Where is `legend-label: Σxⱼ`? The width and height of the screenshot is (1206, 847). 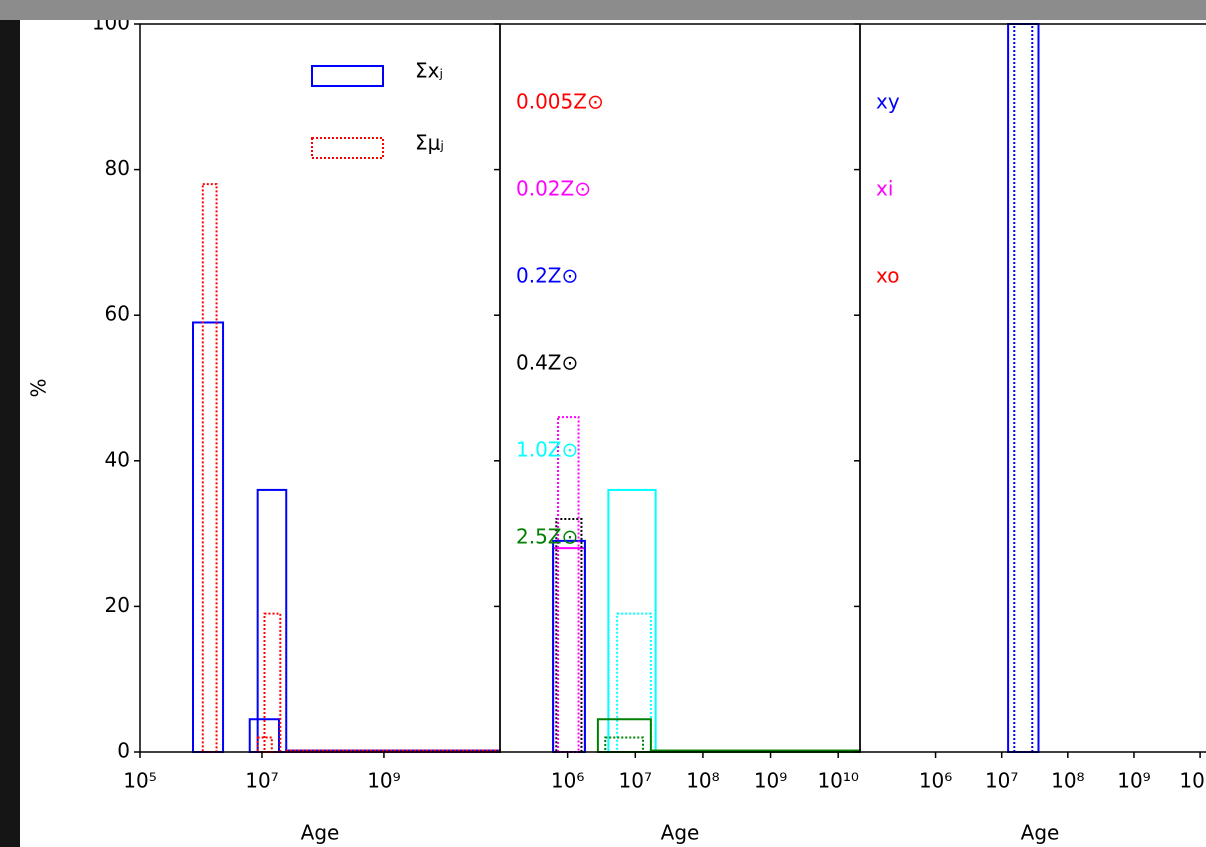 legend-label: Σxⱼ is located at coordinates (429, 71).